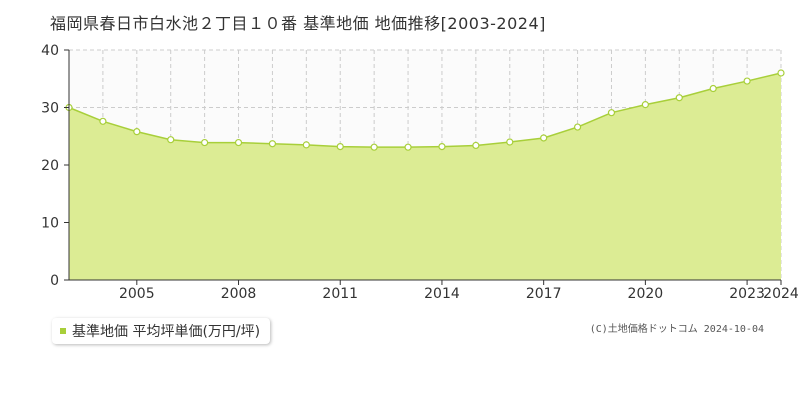  What do you see at coordinates (50, 224) in the screenshot?
I see `y-tick-label: 10` at bounding box center [50, 224].